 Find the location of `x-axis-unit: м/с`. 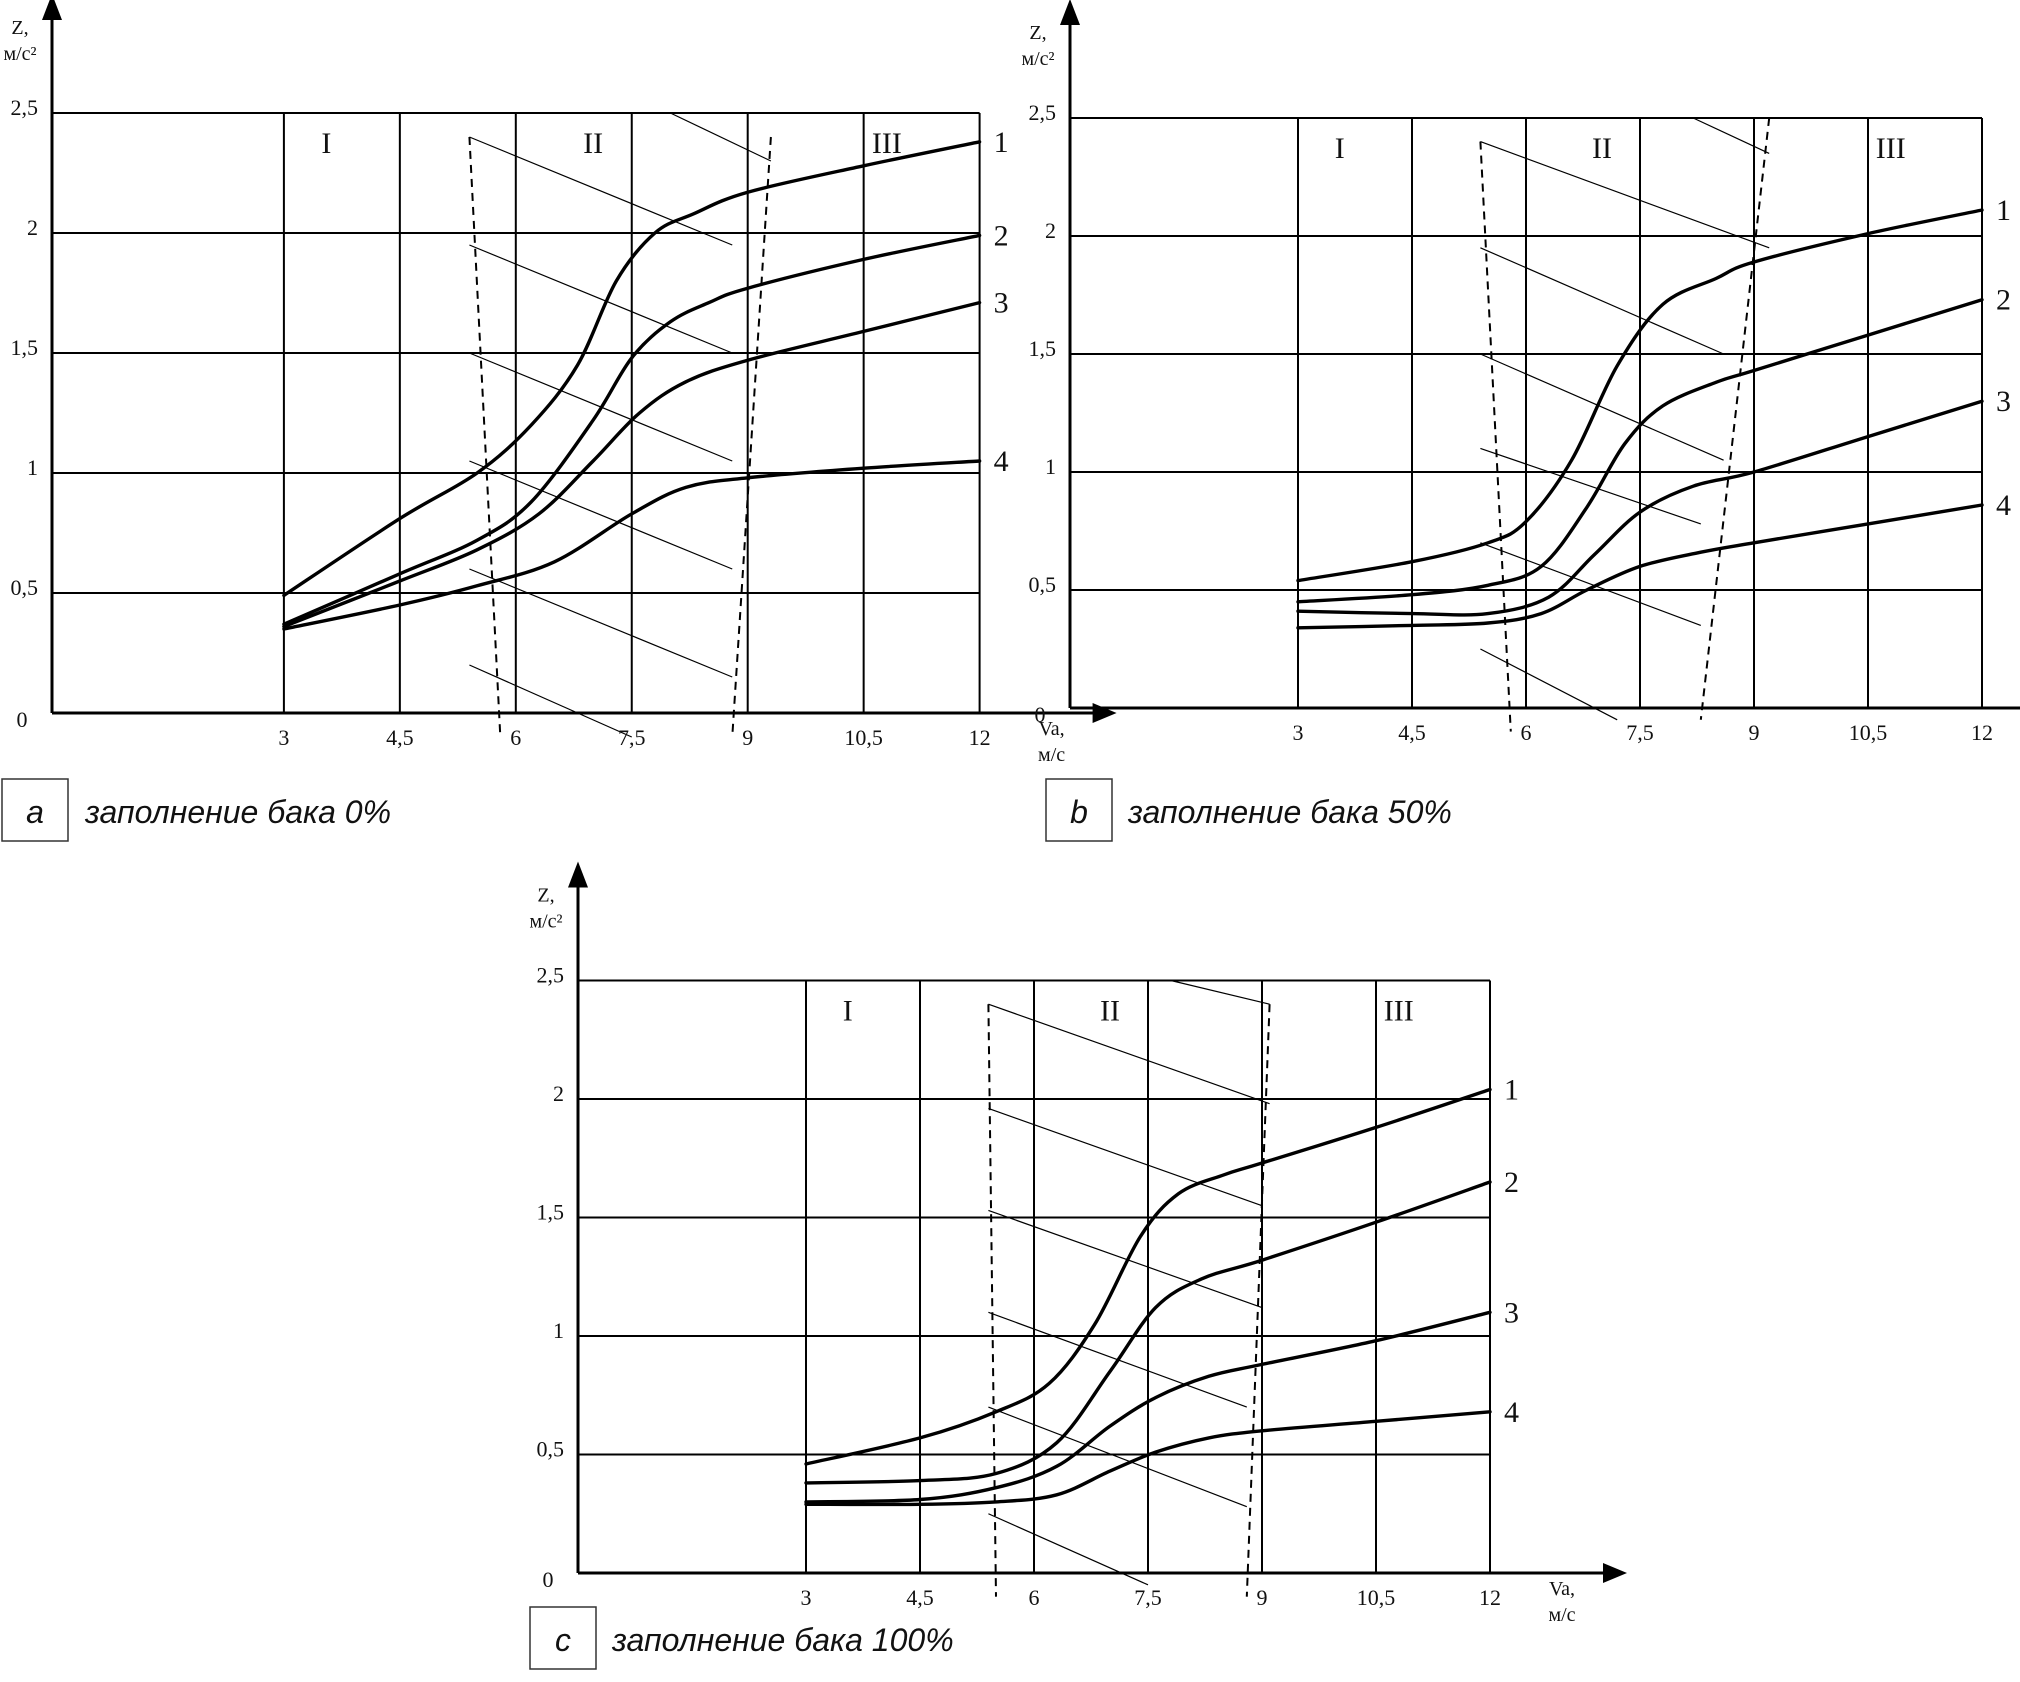

x-axis-unit: м/с is located at coordinates (1561, 1615).